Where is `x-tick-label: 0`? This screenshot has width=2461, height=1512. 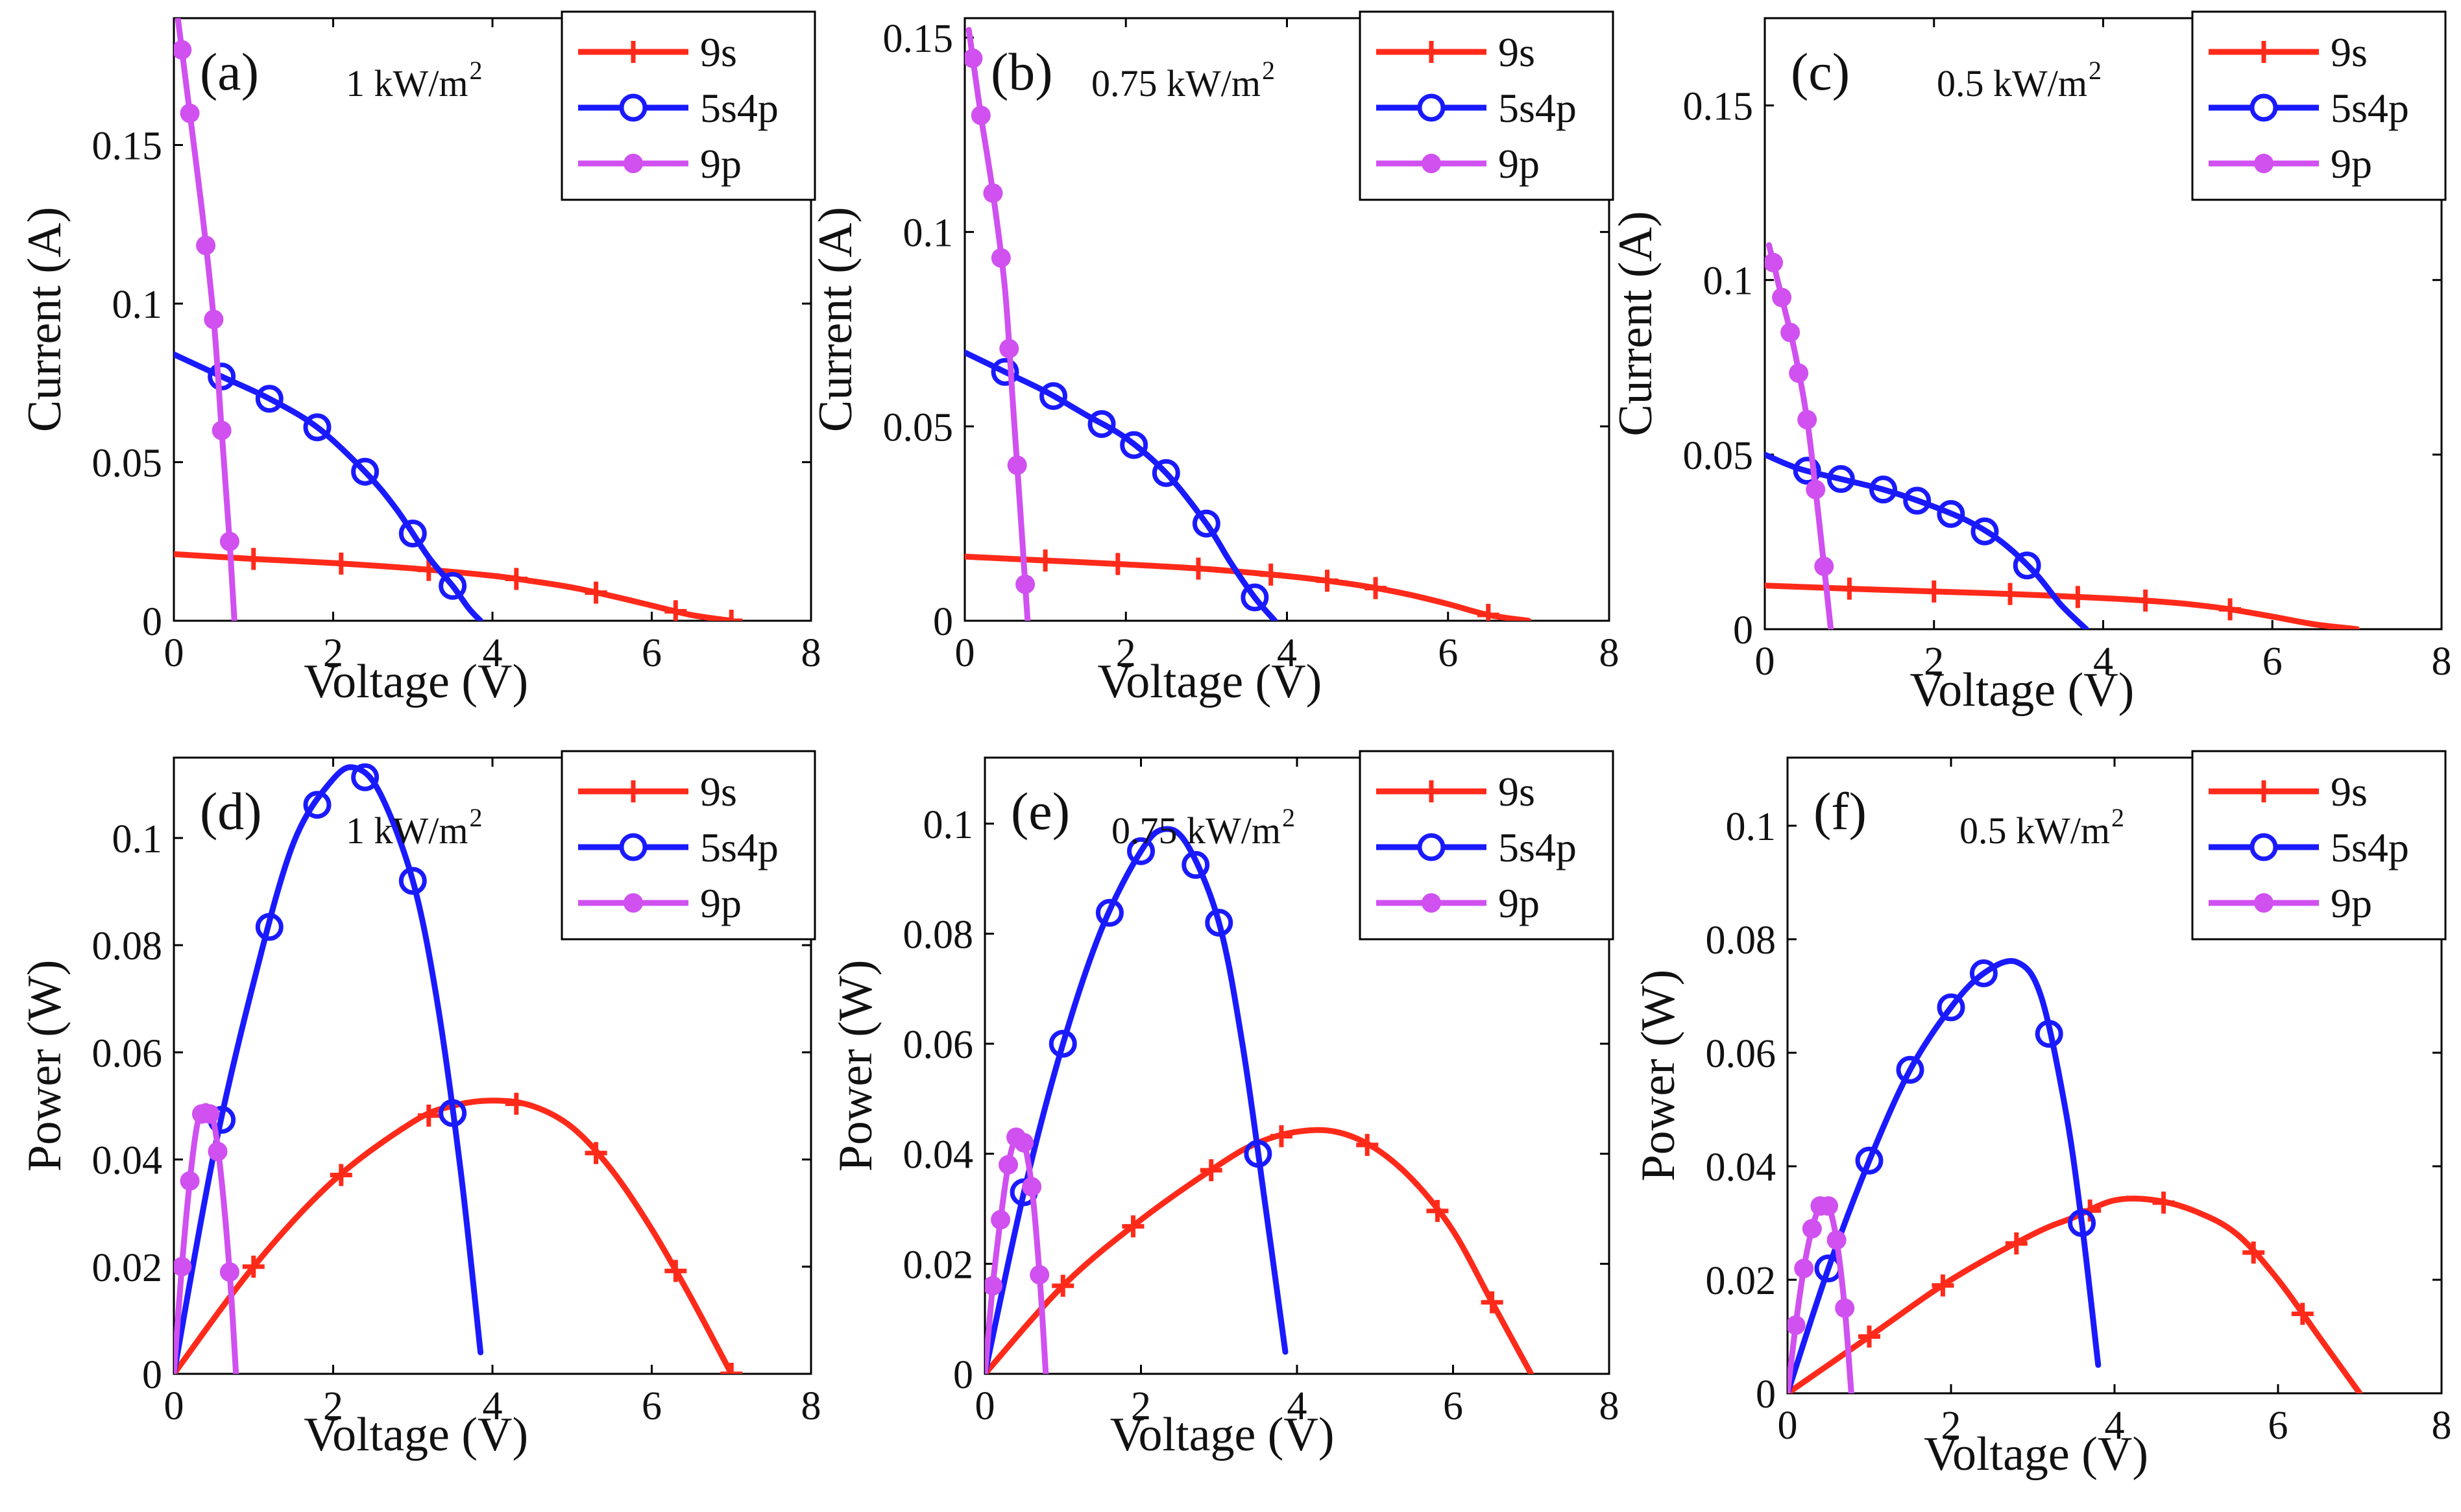 x-tick-label: 0 is located at coordinates (965, 653).